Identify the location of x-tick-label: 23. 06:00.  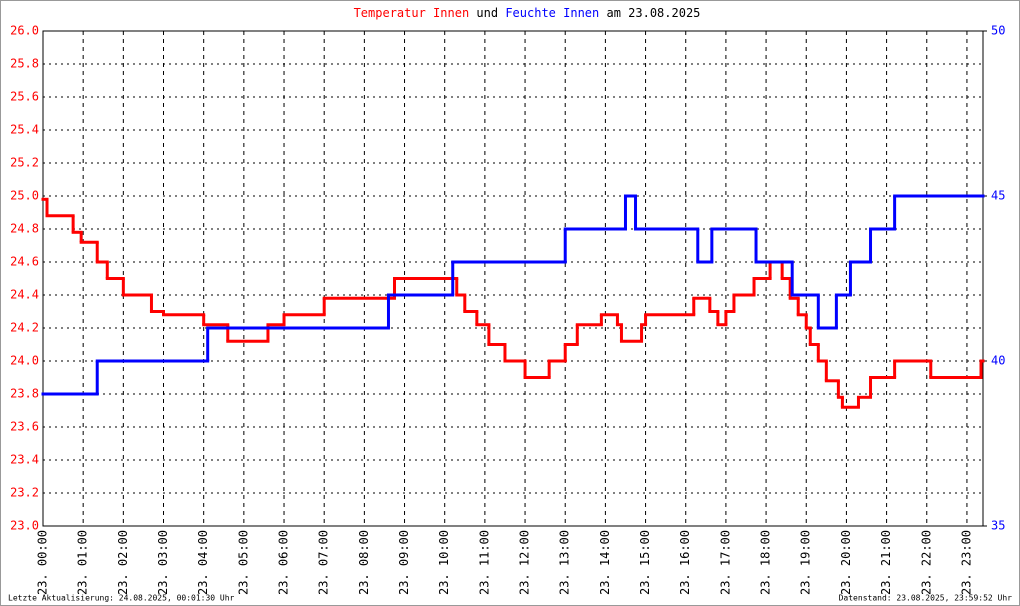
(284, 562).